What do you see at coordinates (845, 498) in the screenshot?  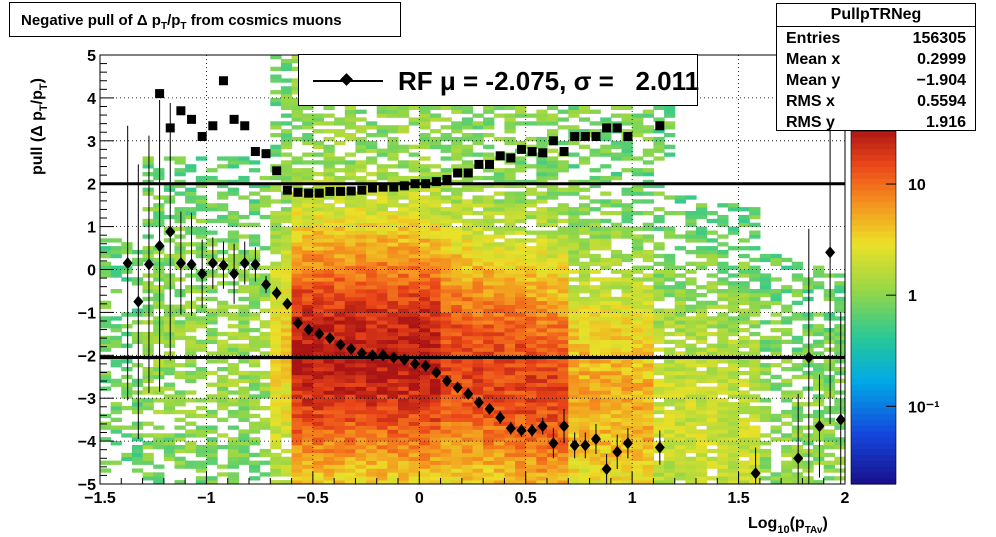 I see `x-tick-label: 2` at bounding box center [845, 498].